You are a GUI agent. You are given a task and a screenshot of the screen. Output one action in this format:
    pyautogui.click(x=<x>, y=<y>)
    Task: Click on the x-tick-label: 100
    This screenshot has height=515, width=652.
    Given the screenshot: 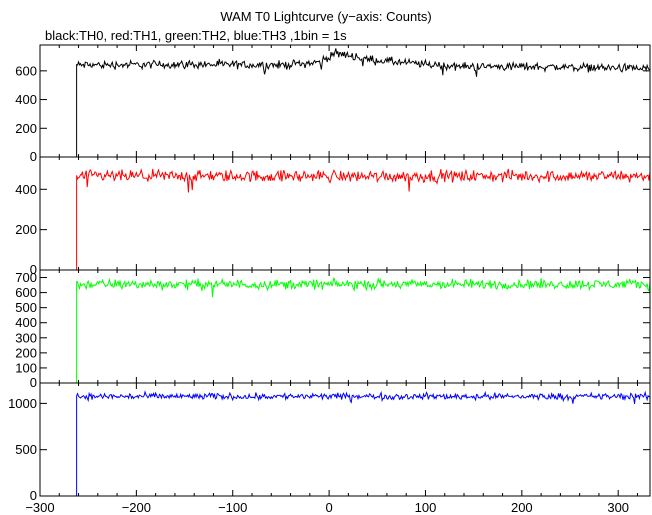 What is the action you would take?
    pyautogui.click(x=426, y=507)
    